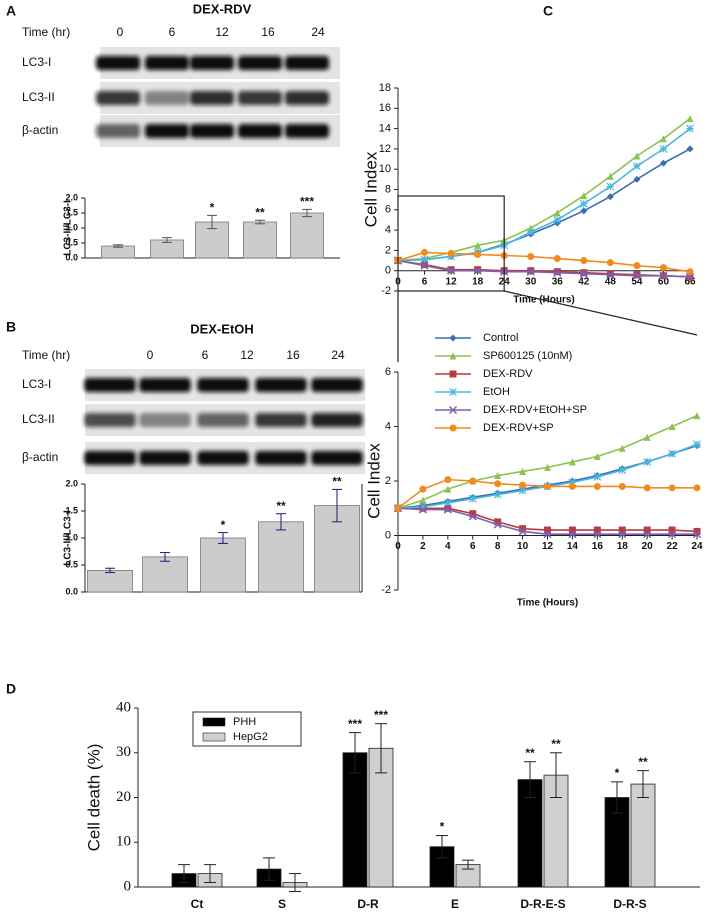 This screenshot has height=915, width=709. What do you see at coordinates (128, 886) in the screenshot?
I see `y-tick-label: 0` at bounding box center [128, 886].